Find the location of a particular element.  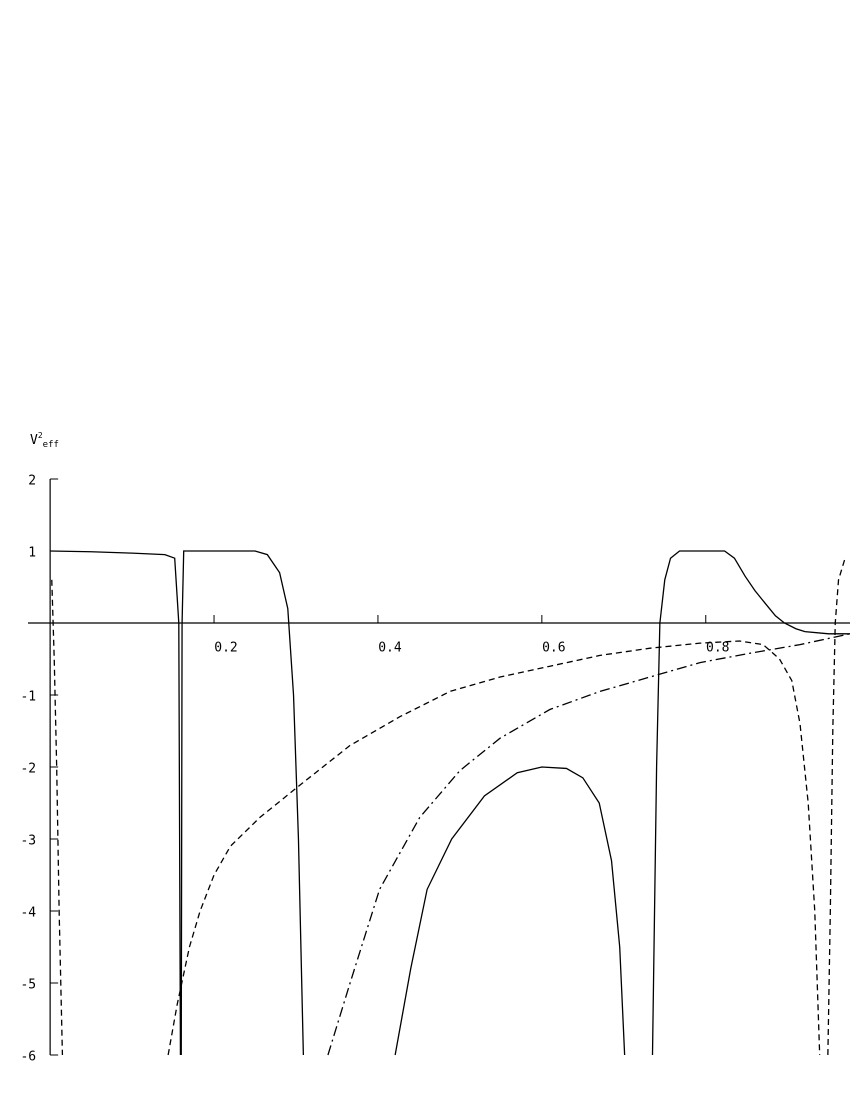

y-tick-label: -1 is located at coordinates (28, 697).